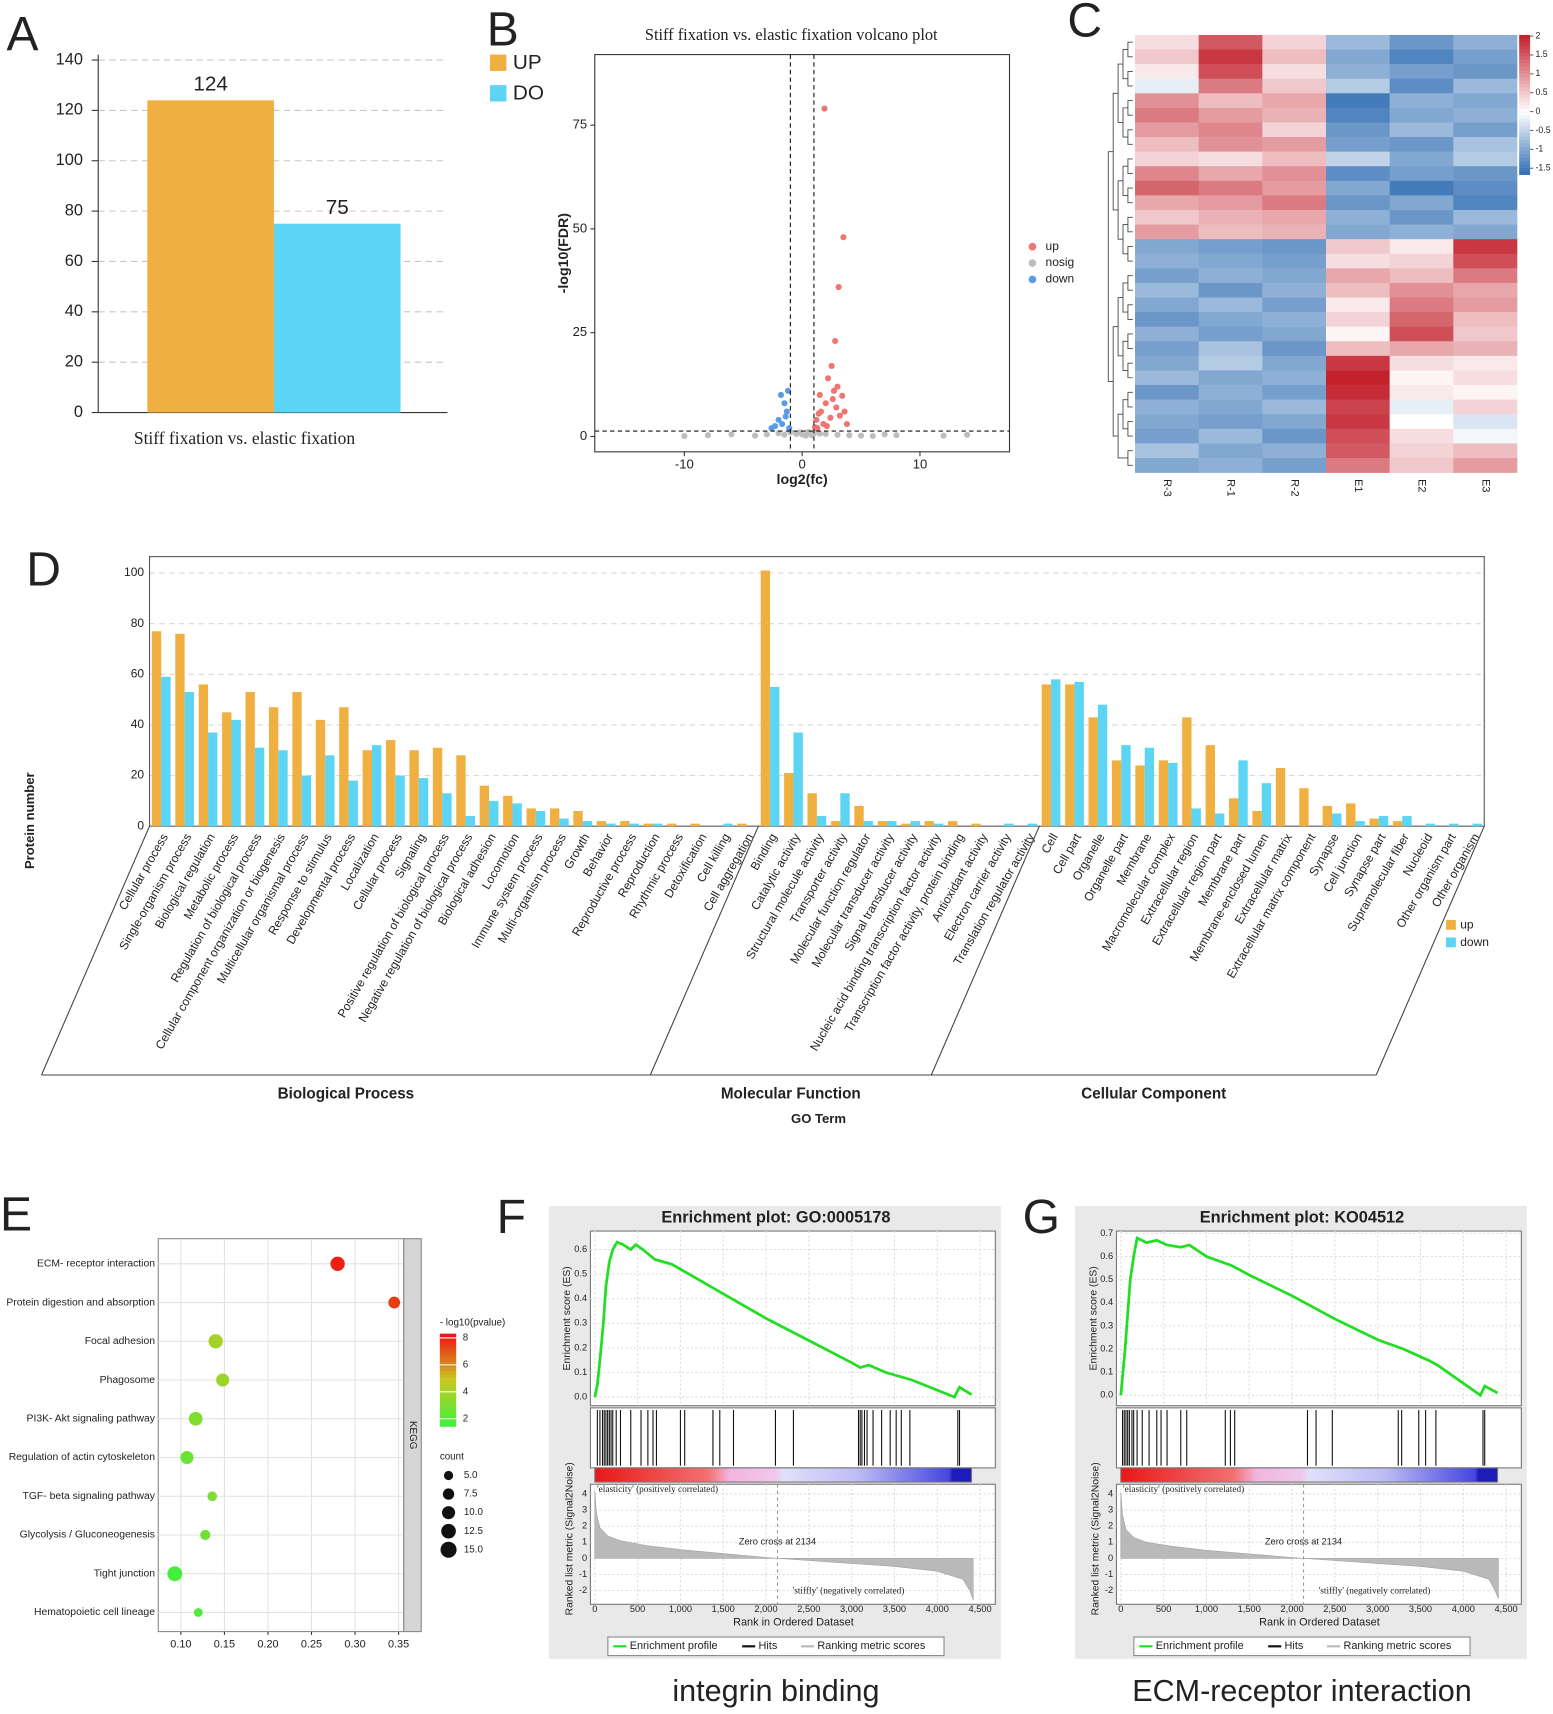  What do you see at coordinates (1302, 1646) in the screenshot?
I see `legend-box` at bounding box center [1302, 1646].